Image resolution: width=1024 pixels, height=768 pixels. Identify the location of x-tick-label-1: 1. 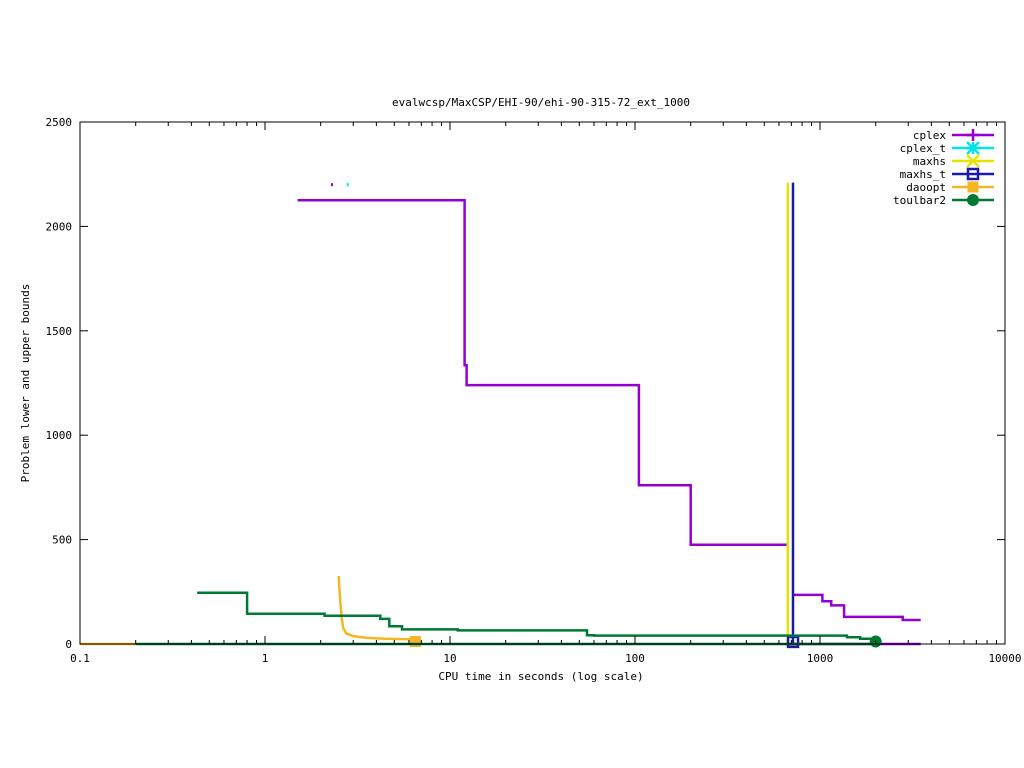
(265, 658).